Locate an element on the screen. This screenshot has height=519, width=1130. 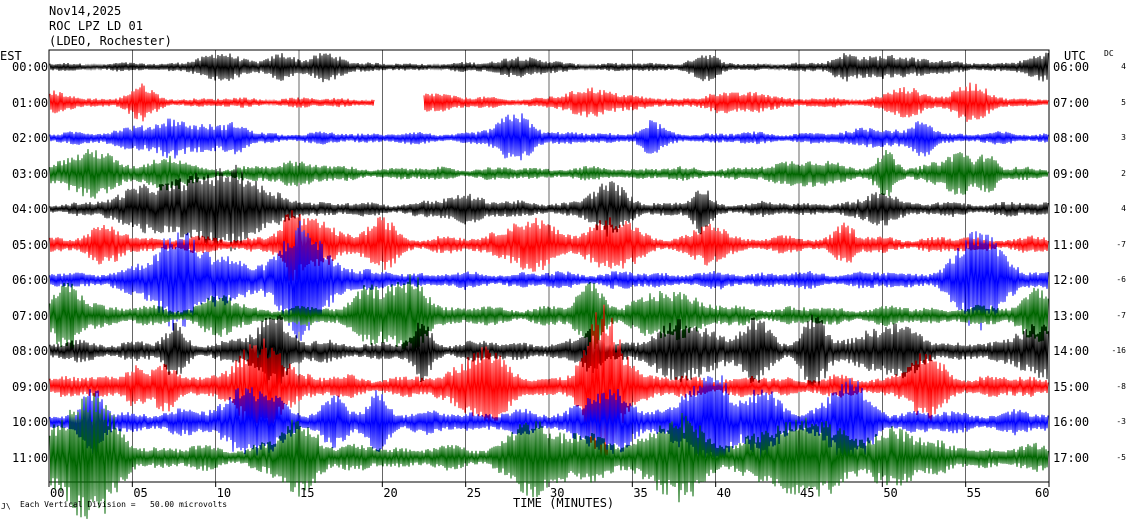
x-tick-label: 50 is located at coordinates (890, 493).